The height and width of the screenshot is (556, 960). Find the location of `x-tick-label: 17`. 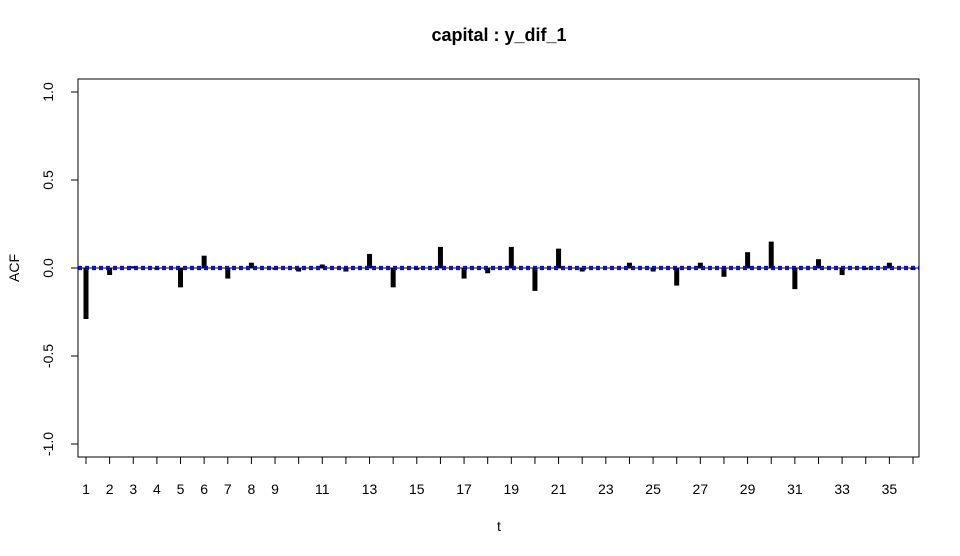

x-tick-label: 17 is located at coordinates (464, 489).